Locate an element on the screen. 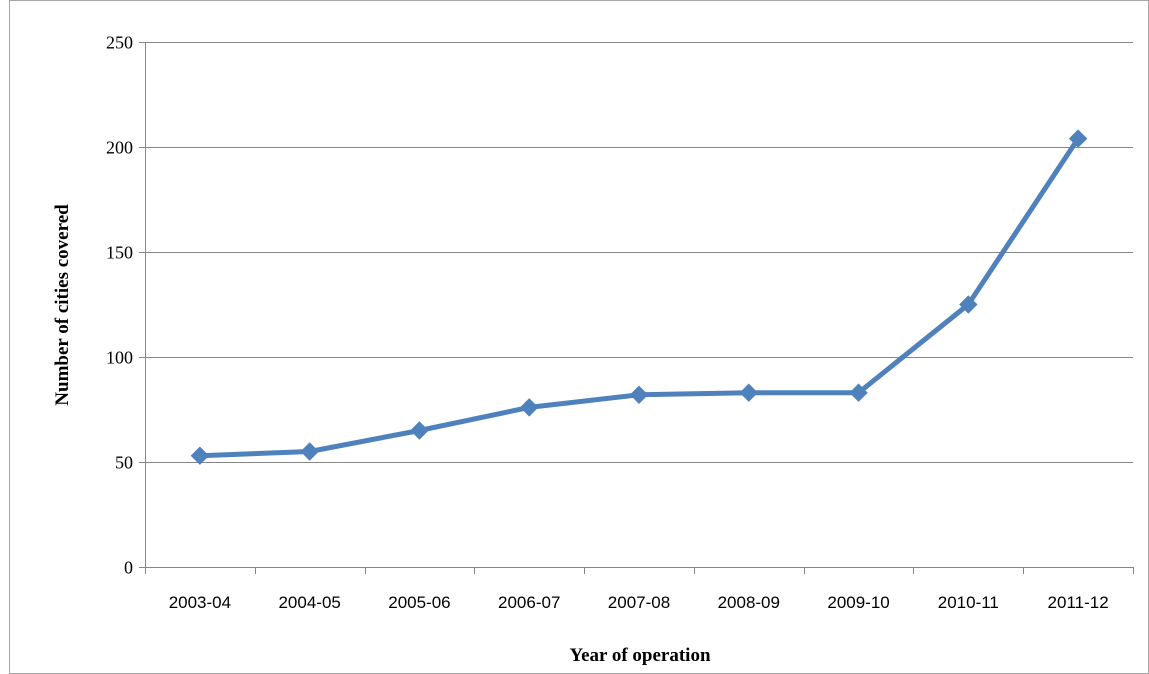 The width and height of the screenshot is (1149, 674). x-tick-label: 2006-07 is located at coordinates (529, 602).